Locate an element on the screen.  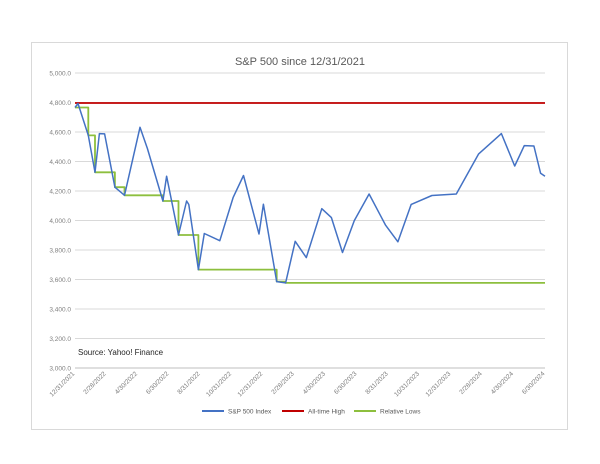
x-tick-label: 8/31/2022 is located at coordinates (189, 383).